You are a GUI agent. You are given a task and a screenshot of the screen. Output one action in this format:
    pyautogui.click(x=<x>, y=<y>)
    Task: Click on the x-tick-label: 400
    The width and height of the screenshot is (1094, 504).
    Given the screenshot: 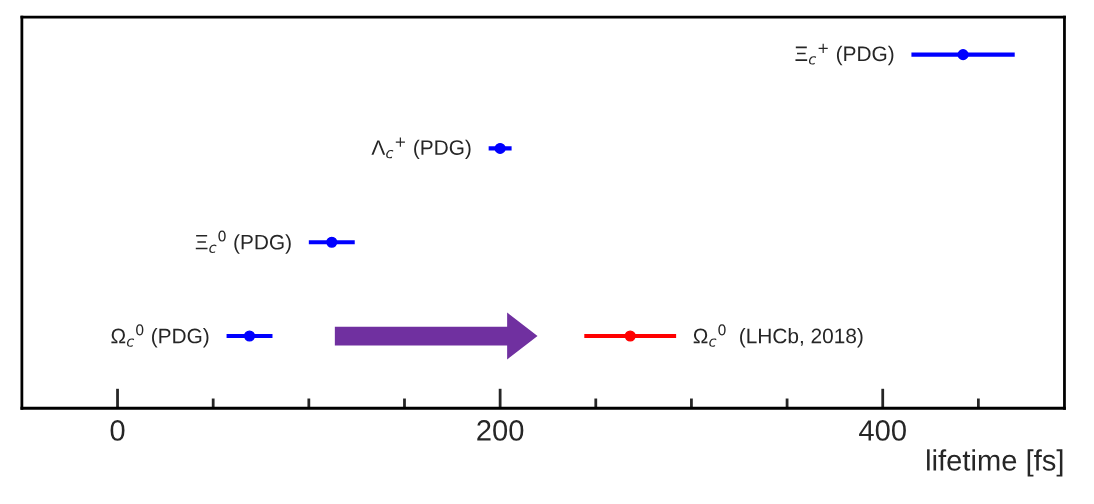 What is the action you would take?
    pyautogui.click(x=882, y=430)
    